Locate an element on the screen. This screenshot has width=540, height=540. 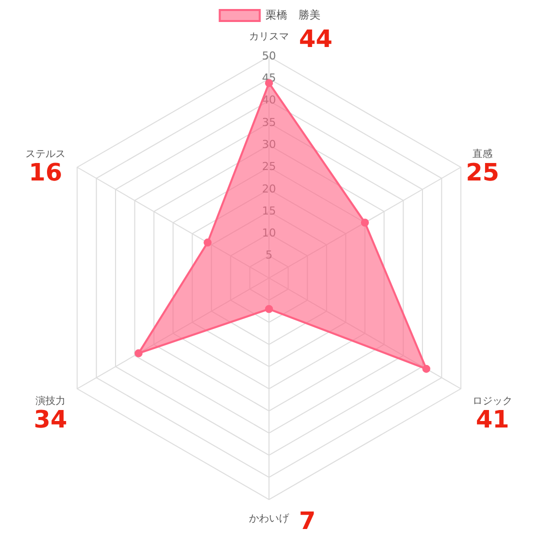
spoke-label: ロジック is located at coordinates (492, 402).